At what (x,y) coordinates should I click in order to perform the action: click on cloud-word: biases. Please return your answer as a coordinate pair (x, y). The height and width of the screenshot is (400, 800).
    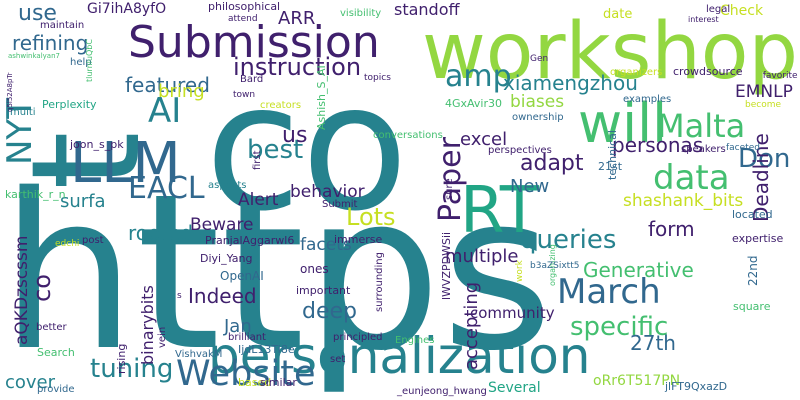
    Looking at the image, I should click on (537, 102).